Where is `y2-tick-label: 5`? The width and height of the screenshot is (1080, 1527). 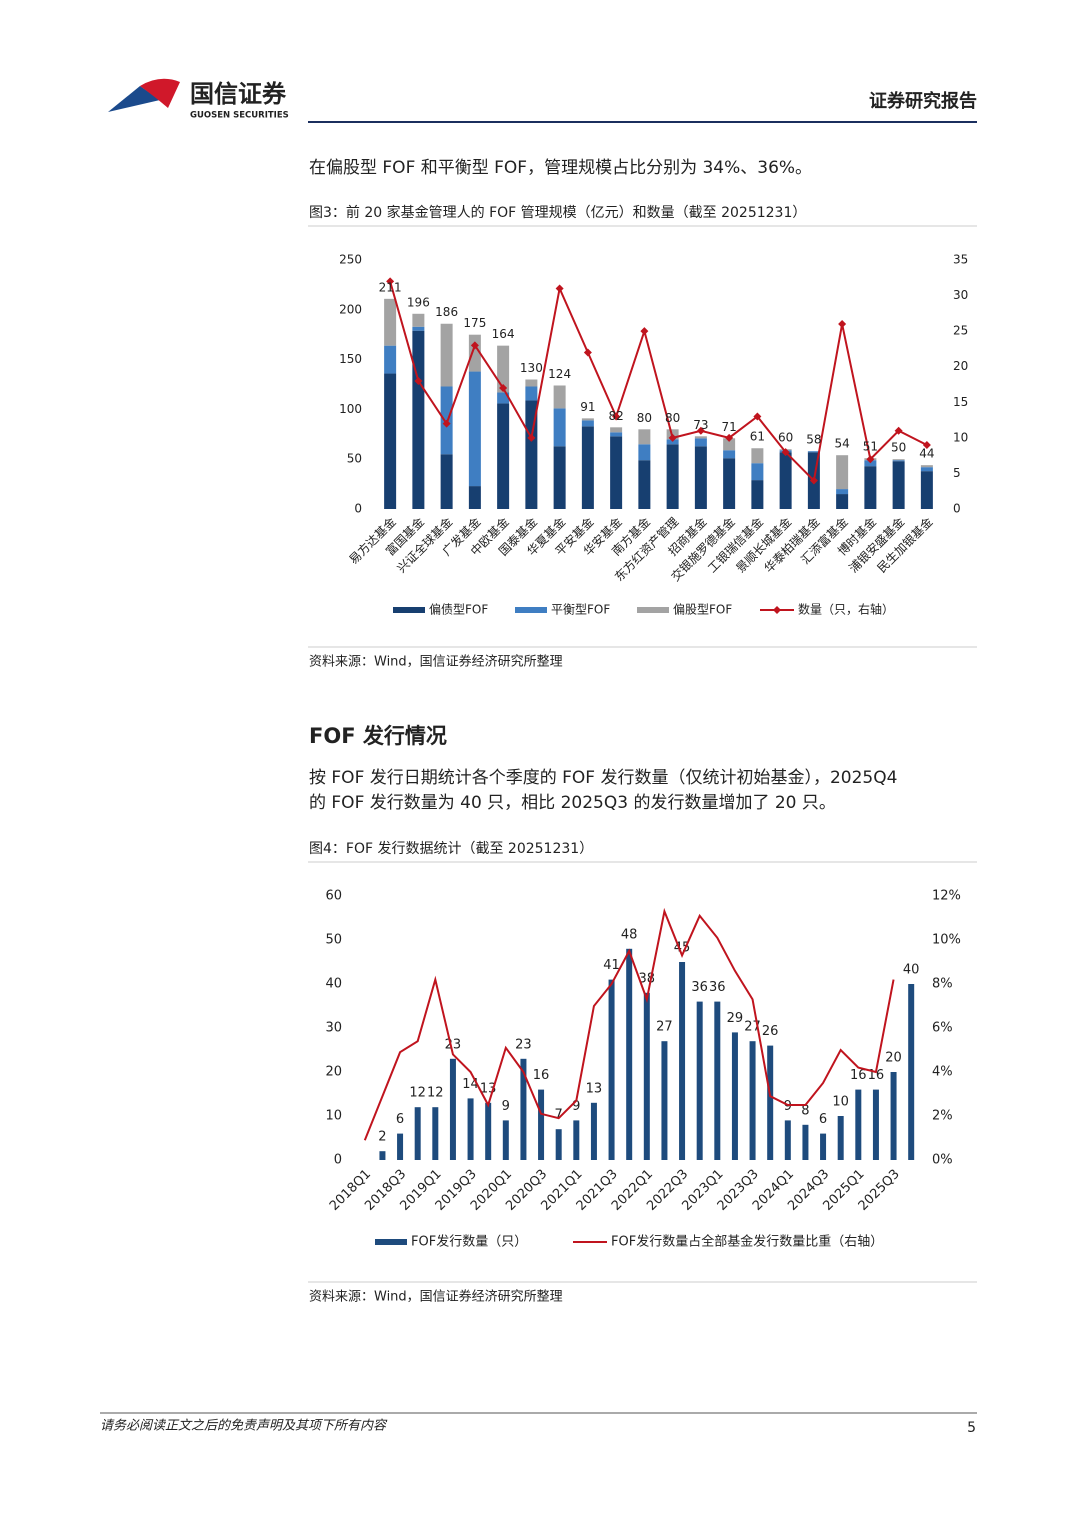
y2-tick-label: 5 is located at coordinates (957, 473).